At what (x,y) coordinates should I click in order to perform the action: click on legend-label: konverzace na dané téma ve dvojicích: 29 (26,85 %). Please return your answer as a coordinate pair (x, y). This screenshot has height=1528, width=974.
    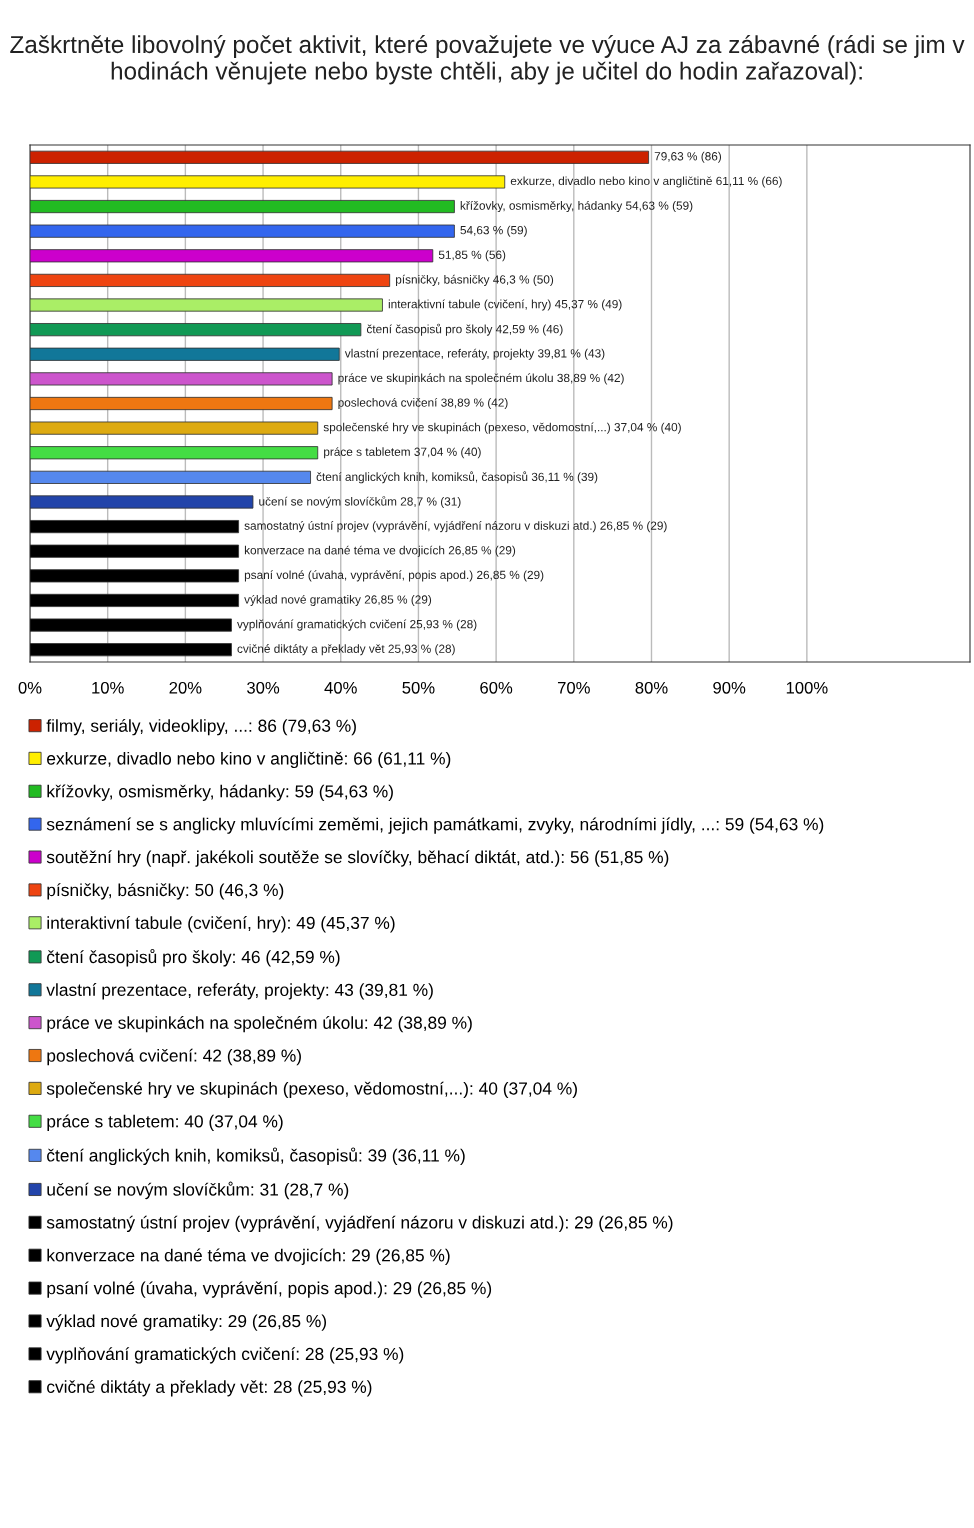
    Looking at the image, I should click on (248, 1256).